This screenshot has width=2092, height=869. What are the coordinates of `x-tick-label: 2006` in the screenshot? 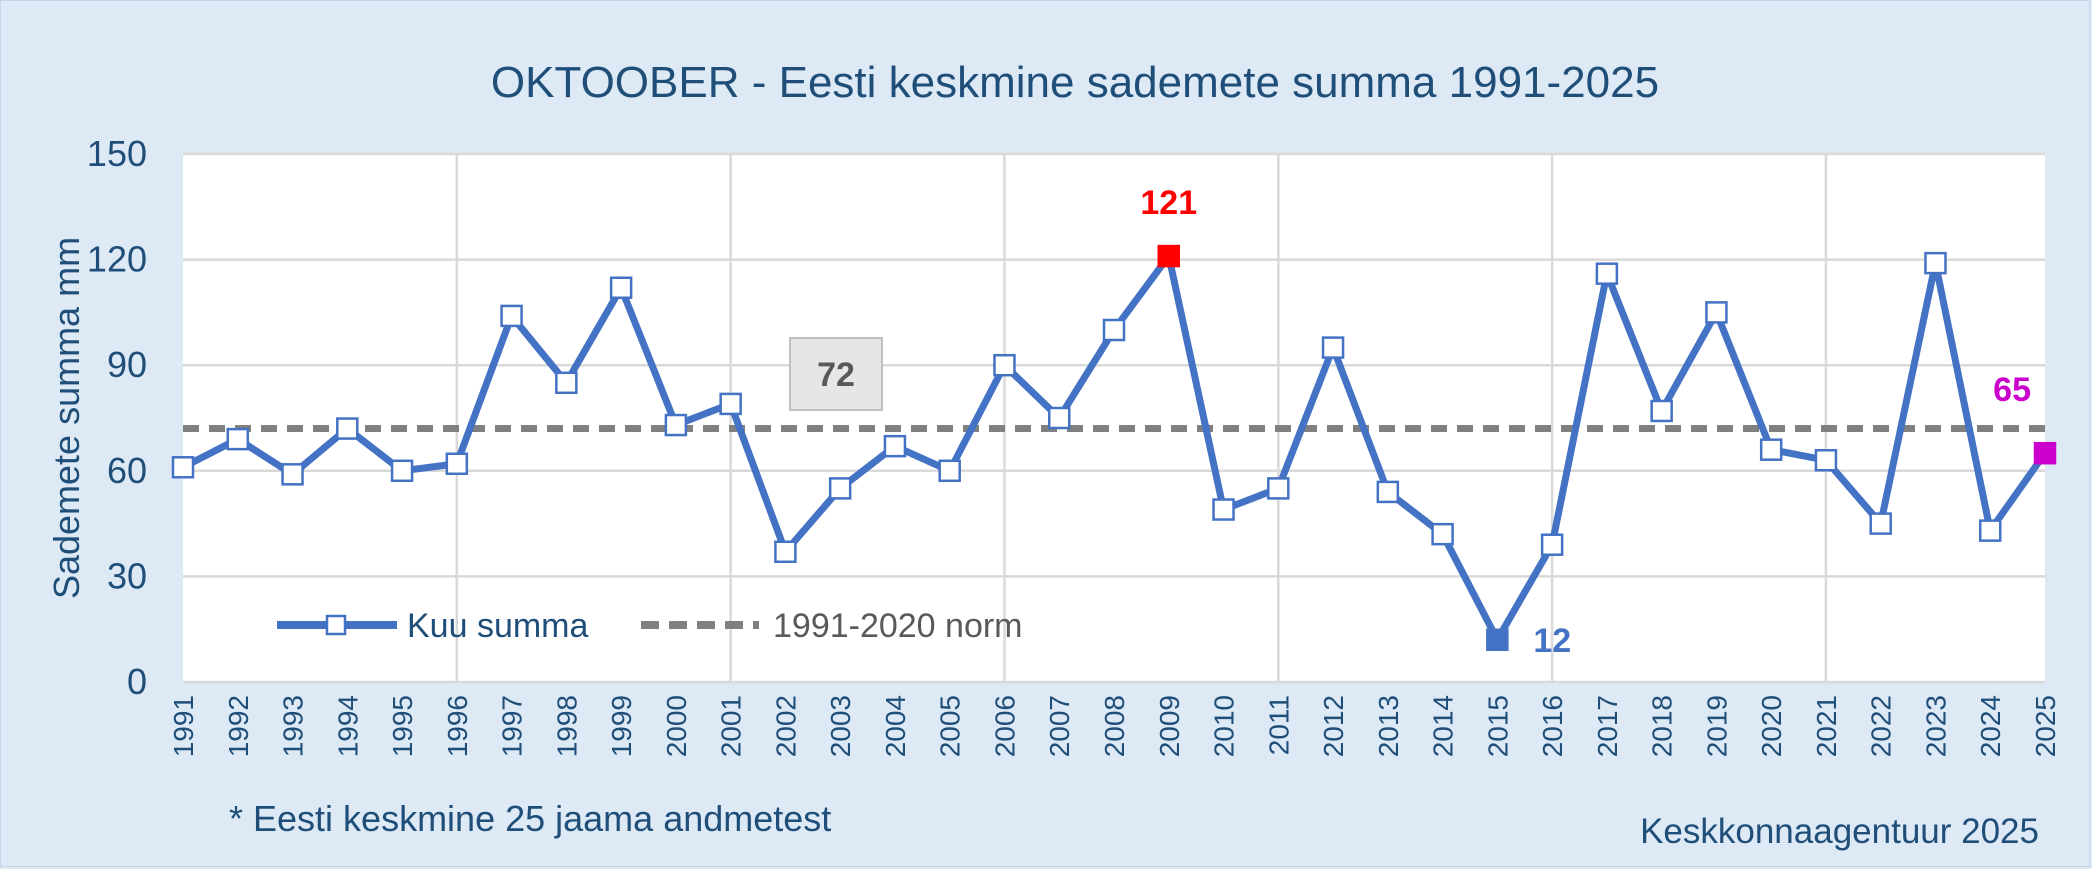 It's located at (1004, 726).